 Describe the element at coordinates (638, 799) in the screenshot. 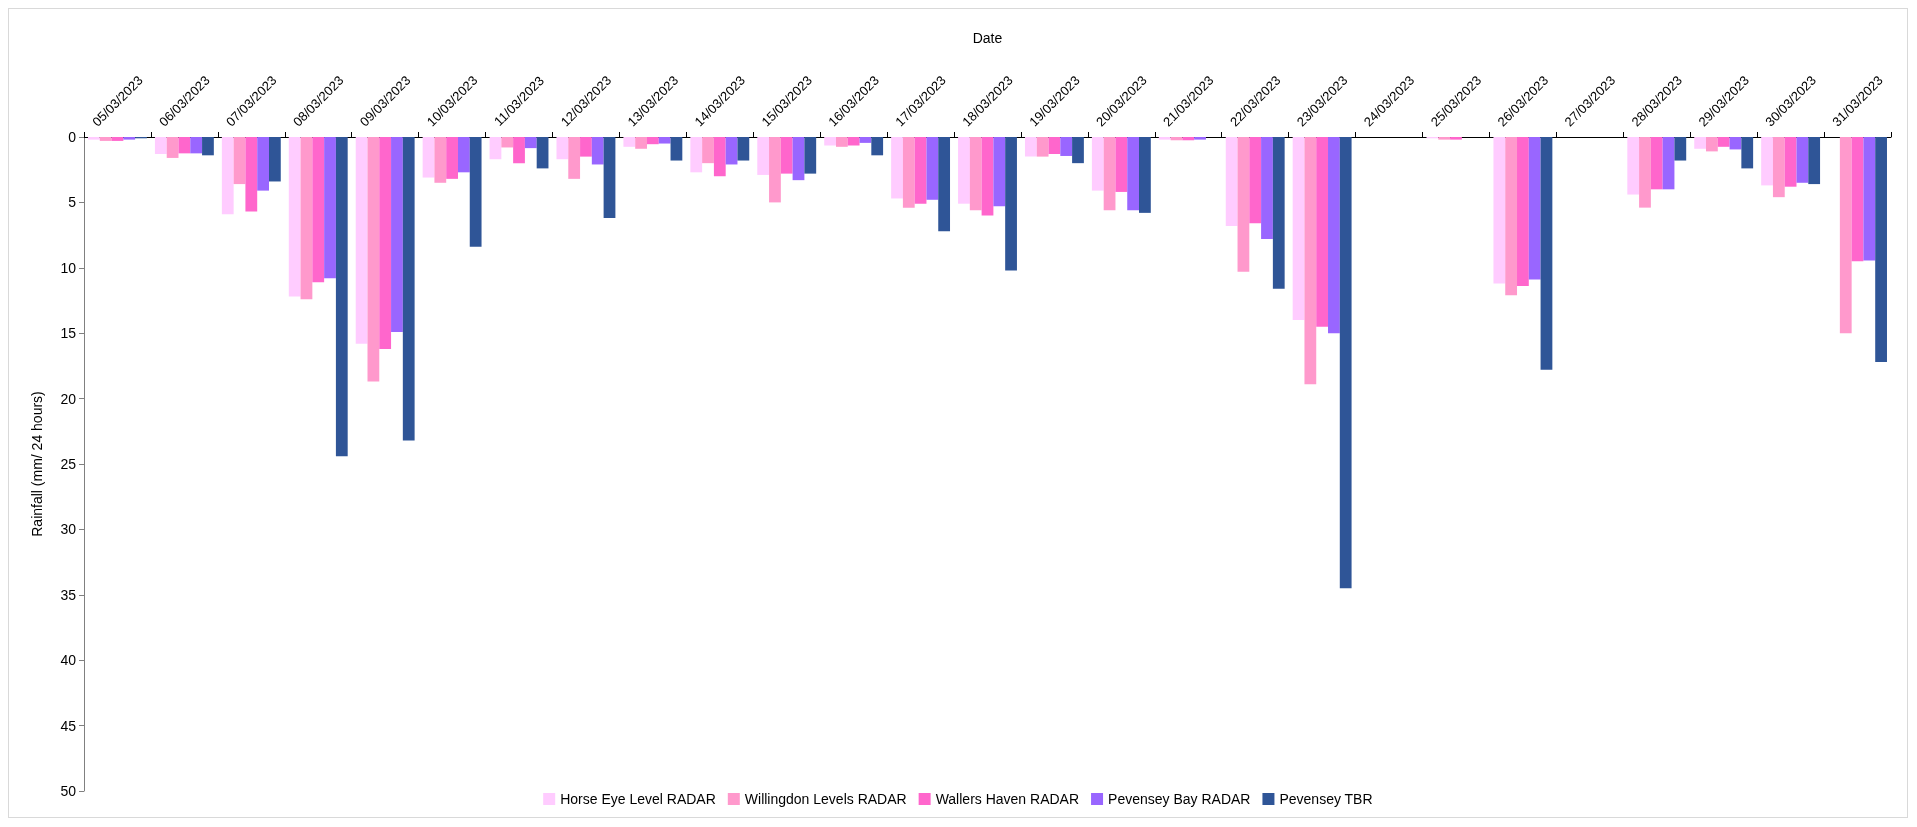

I see `legend-label: Horse Eye Level RADAR` at that location.